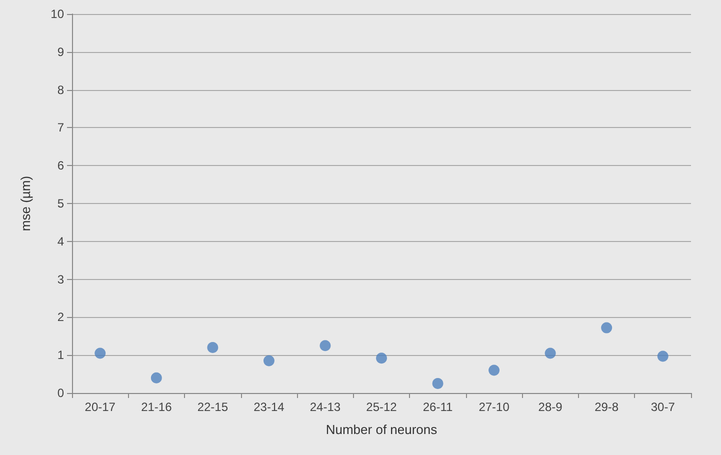 This screenshot has width=721, height=455. I want to click on x-tick-label: 26-11, so click(437, 407).